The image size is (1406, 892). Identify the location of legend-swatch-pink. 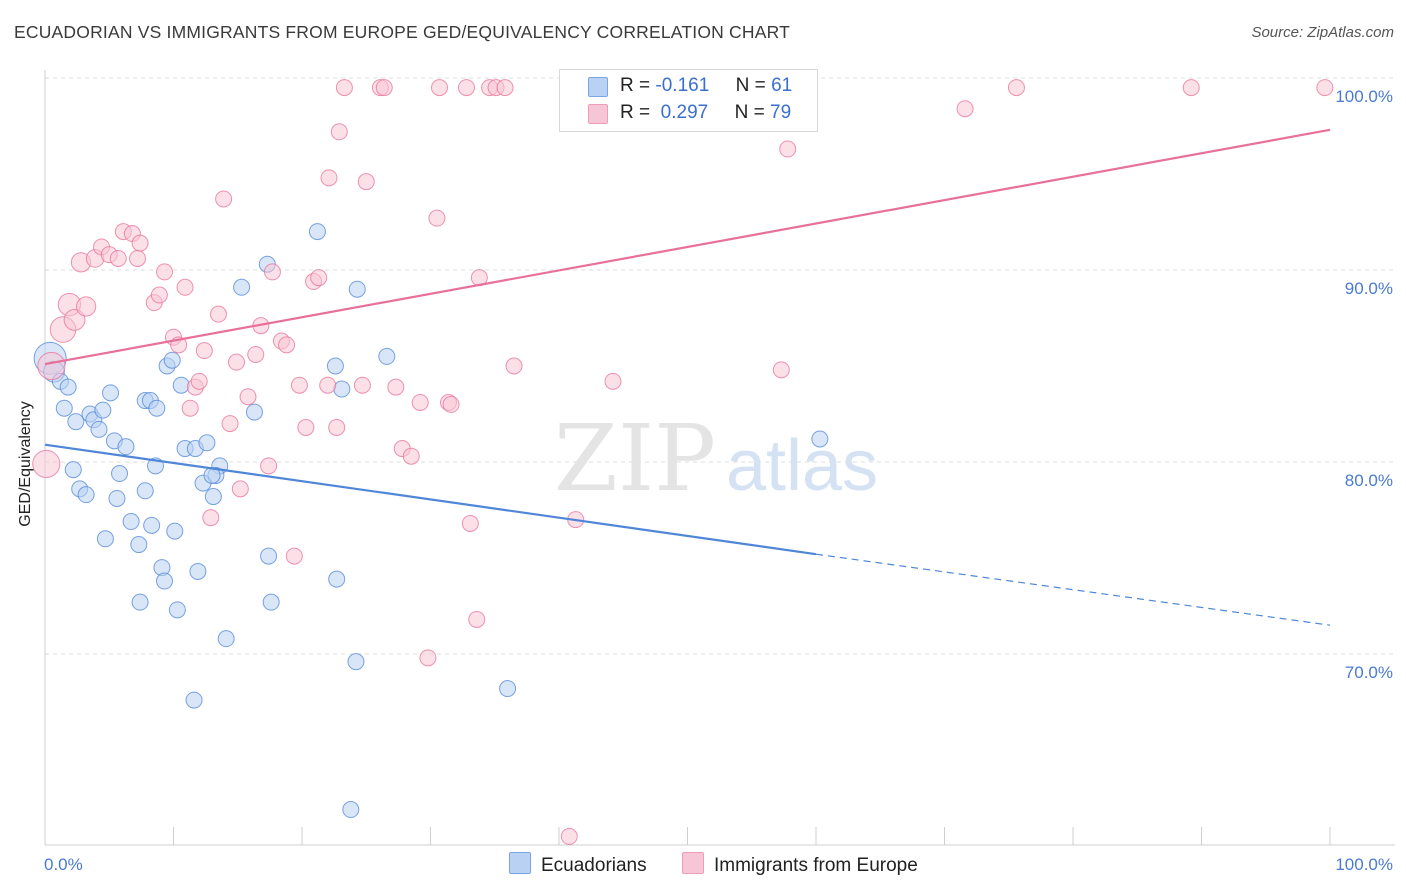
(598, 114).